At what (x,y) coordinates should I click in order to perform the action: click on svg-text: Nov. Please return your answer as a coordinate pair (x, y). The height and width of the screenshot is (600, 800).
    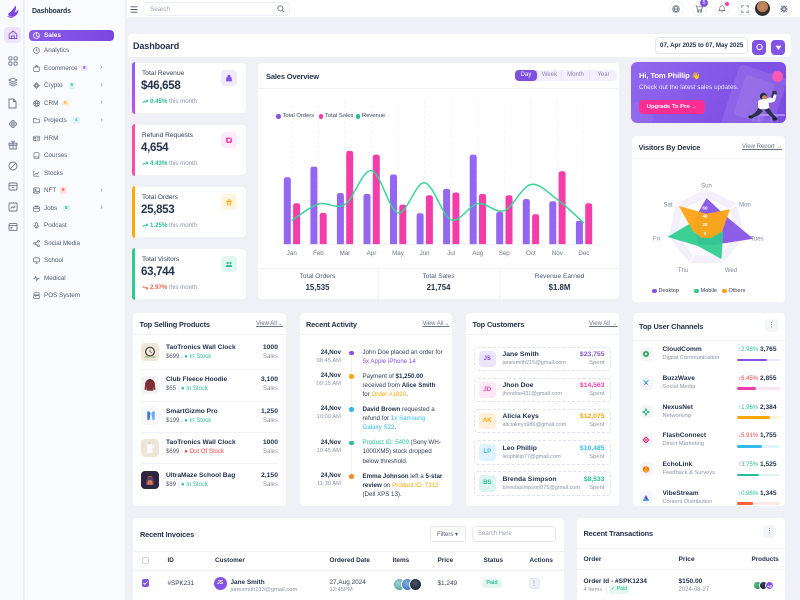
    Looking at the image, I should click on (558, 253).